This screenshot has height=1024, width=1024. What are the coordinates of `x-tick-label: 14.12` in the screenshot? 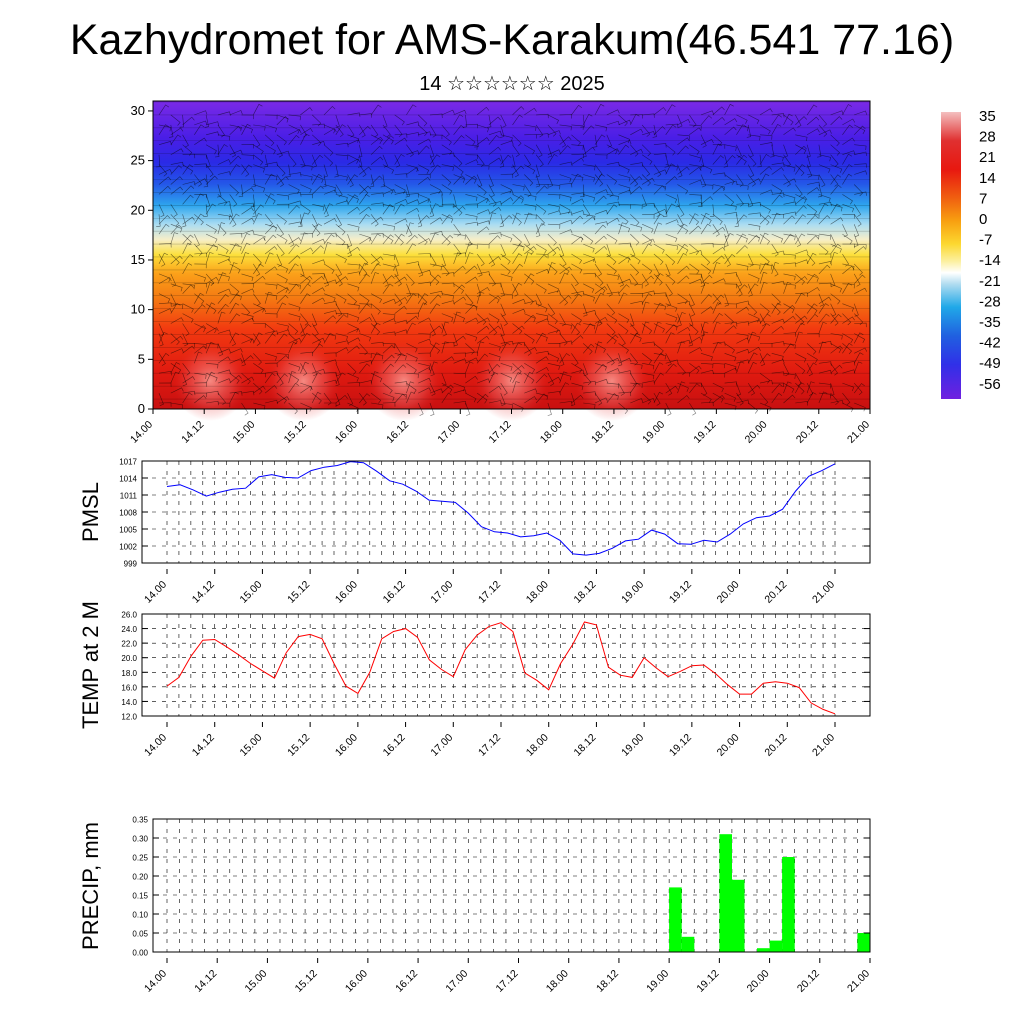 It's located at (205, 981).